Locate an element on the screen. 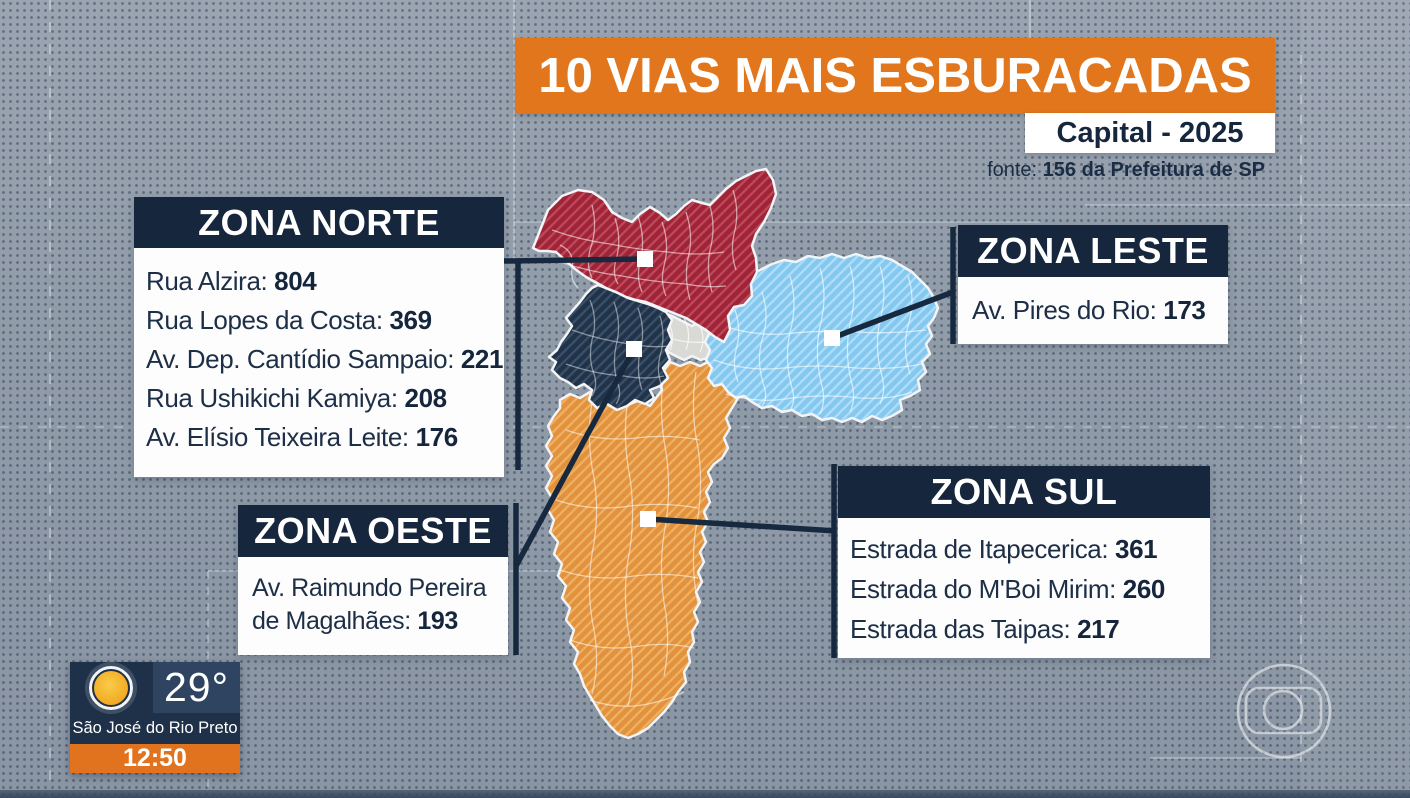 The width and height of the screenshot is (1410, 798). road-stat: Rua Alzira: 804 is located at coordinates (231, 281).